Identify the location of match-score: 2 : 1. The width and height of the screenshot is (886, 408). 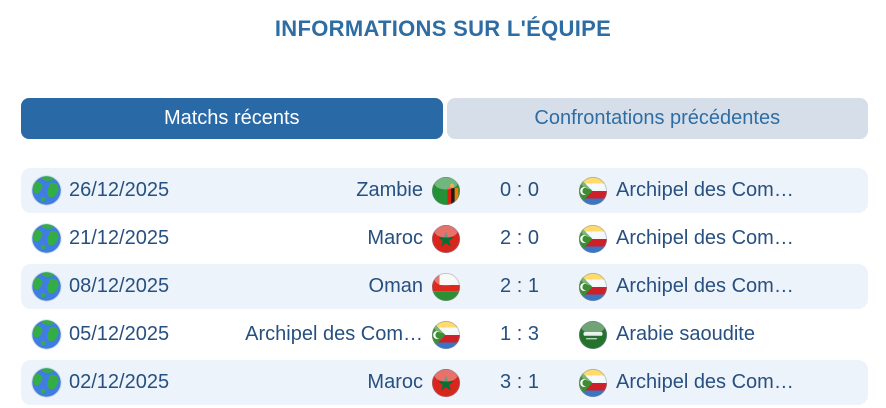
(519, 286).